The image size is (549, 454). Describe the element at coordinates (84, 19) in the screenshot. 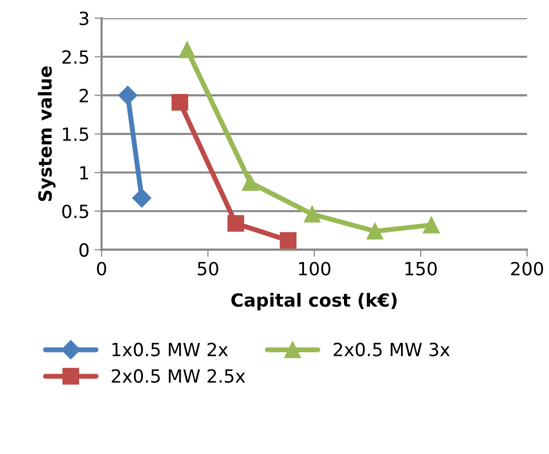

I see `y-tick-label: 3` at that location.